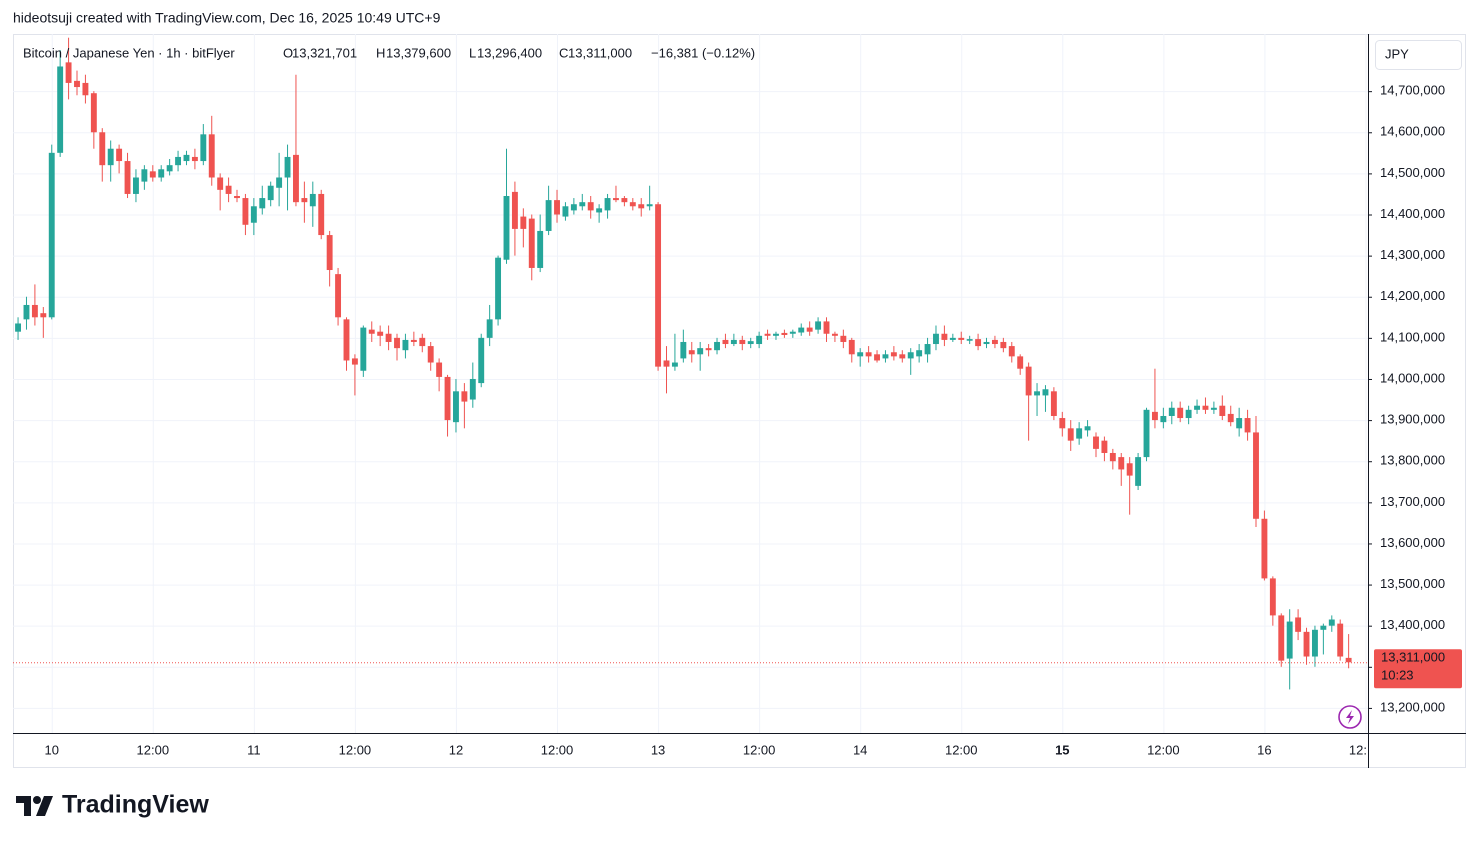 This screenshot has width=1479, height=843. What do you see at coordinates (1412, 377) in the screenshot?
I see `y-tick-label: 14,000,000` at bounding box center [1412, 377].